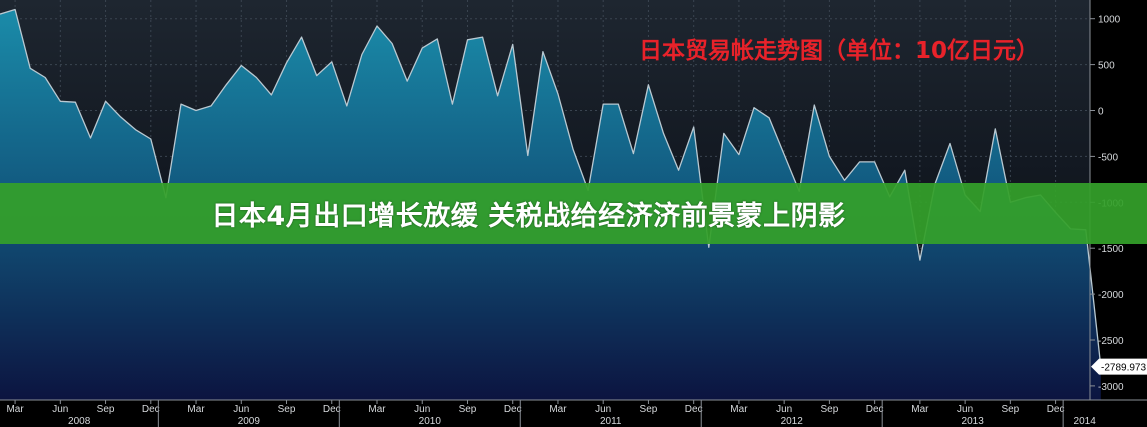  What do you see at coordinates (1101, 112) in the screenshot?
I see `y-tick-label: 0` at bounding box center [1101, 112].